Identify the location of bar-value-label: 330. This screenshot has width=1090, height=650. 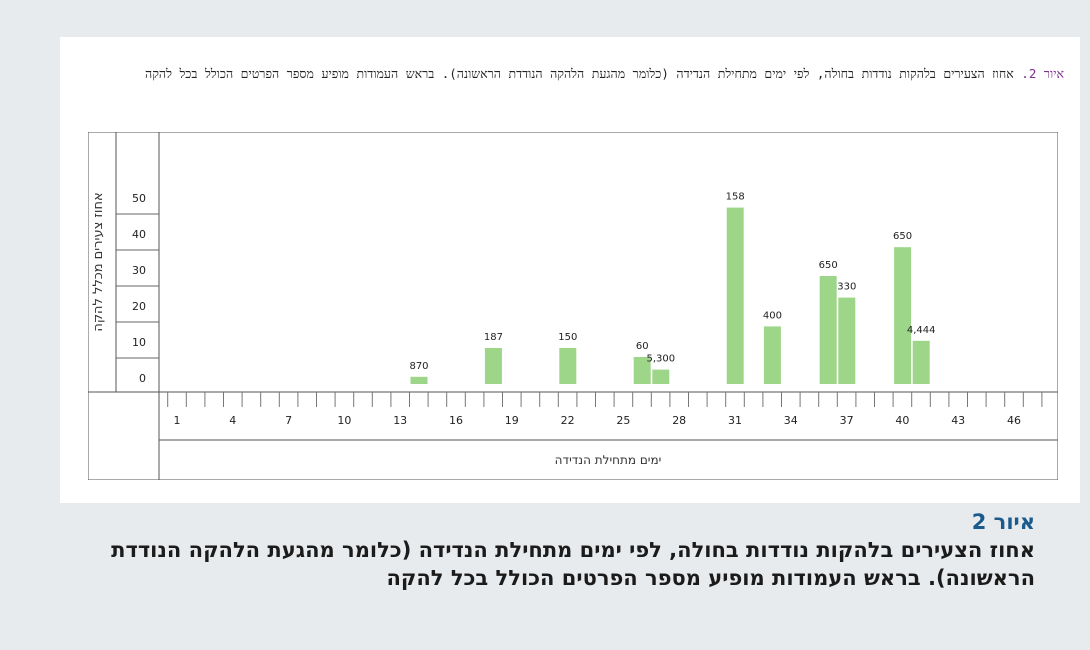
(846, 287).